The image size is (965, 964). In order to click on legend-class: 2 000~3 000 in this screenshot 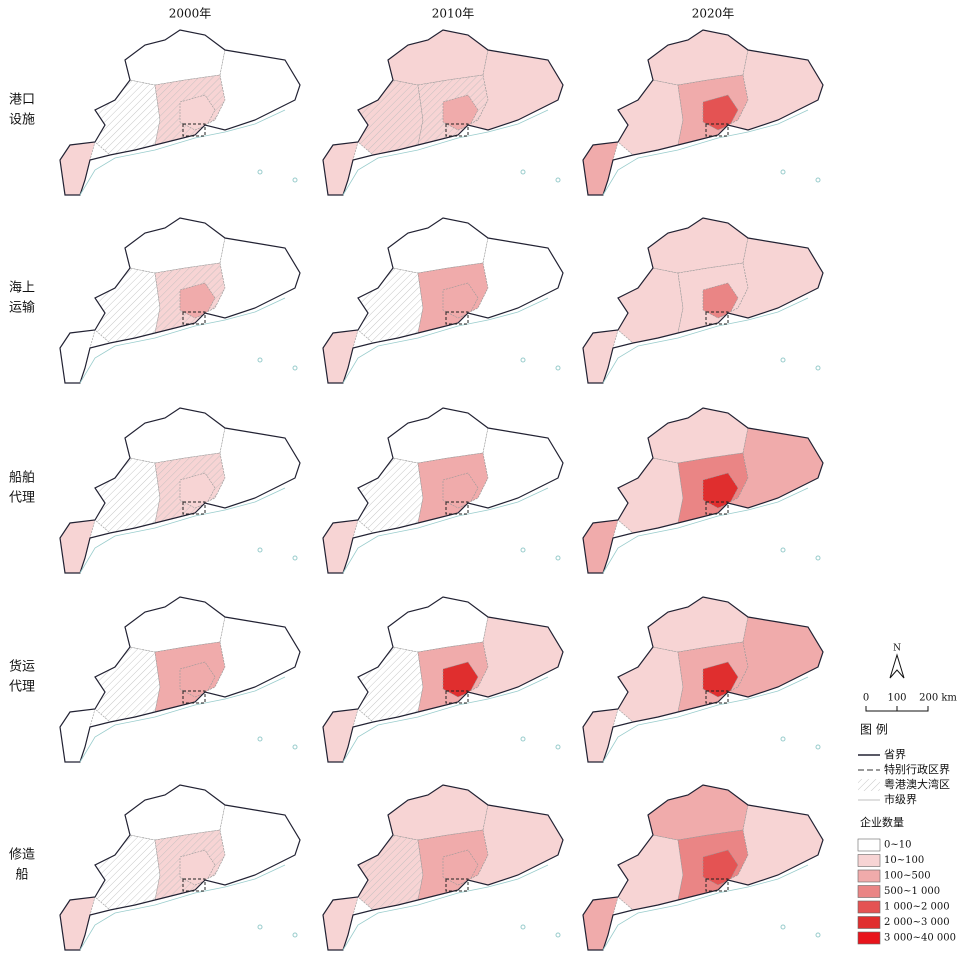, I will do `click(917, 922)`.